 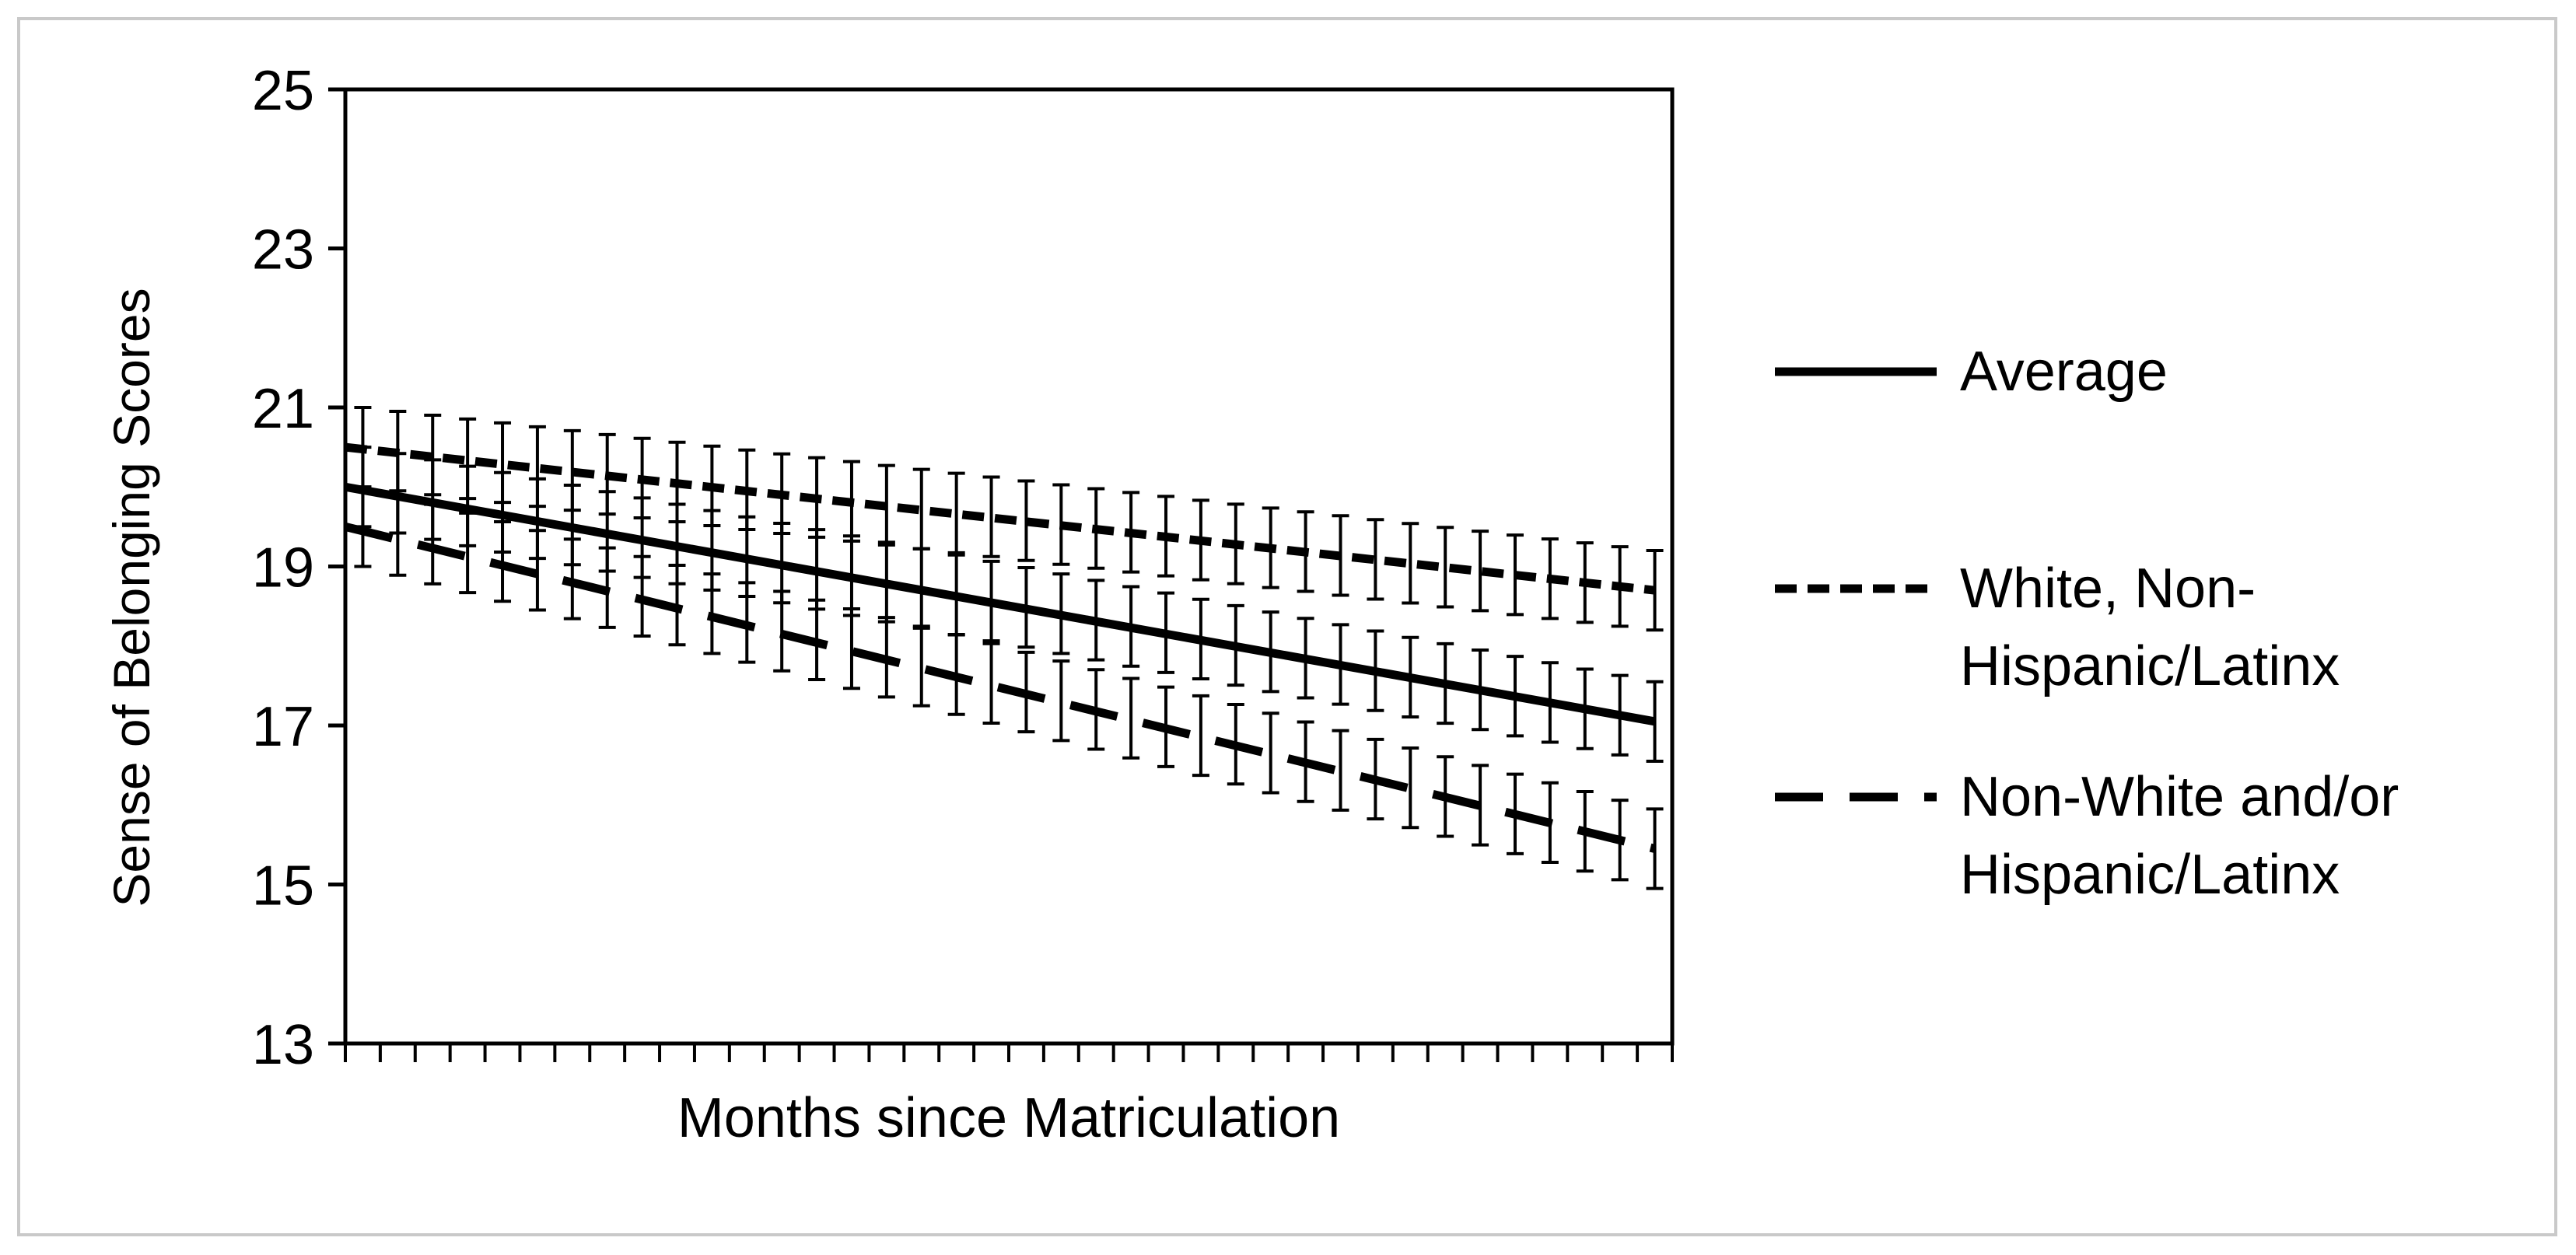 I want to click on series-line-average, so click(x=1000, y=604).